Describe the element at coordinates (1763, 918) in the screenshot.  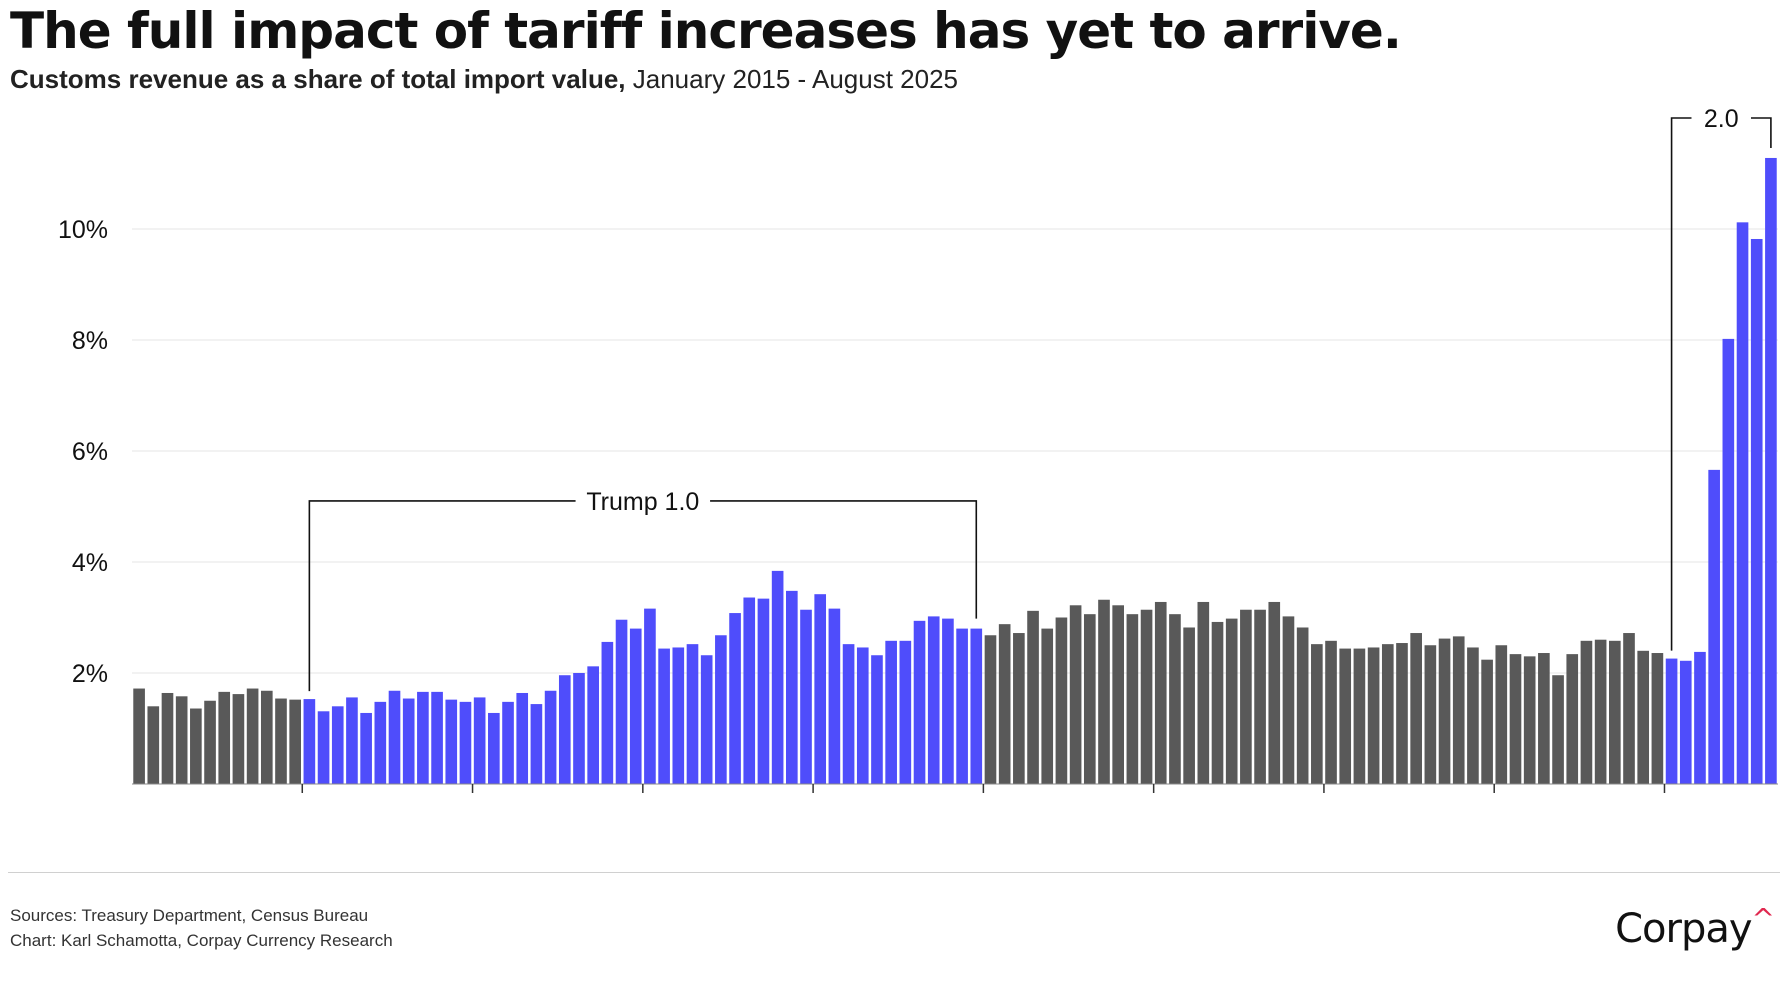
I see `brand-caret-icon: ^` at that location.